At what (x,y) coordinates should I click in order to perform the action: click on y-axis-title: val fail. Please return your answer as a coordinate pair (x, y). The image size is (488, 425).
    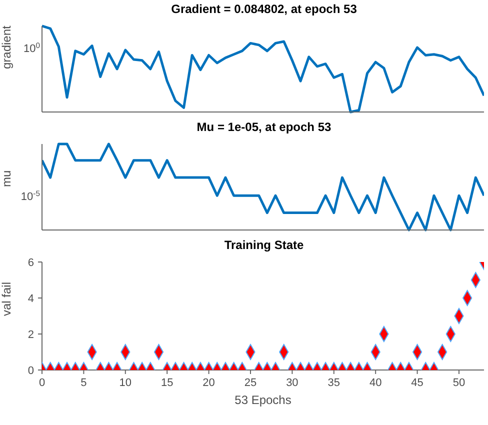
    Looking at the image, I should click on (7, 299).